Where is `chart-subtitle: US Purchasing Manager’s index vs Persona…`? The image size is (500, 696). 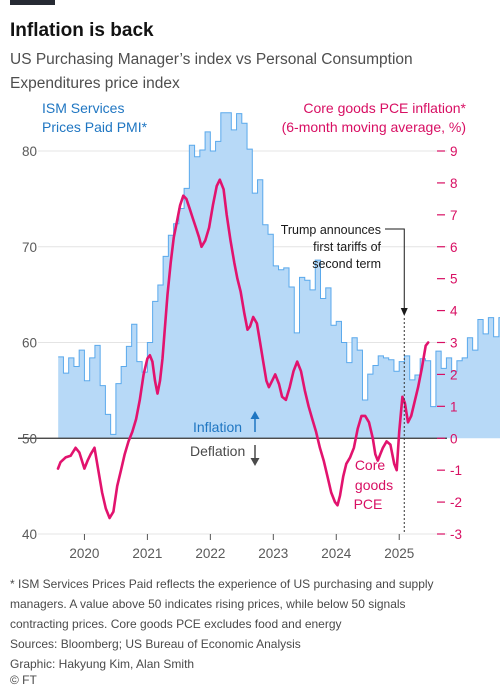
chart-subtitle: US Purchasing Manager’s index vs Persona… is located at coordinates (245, 72).